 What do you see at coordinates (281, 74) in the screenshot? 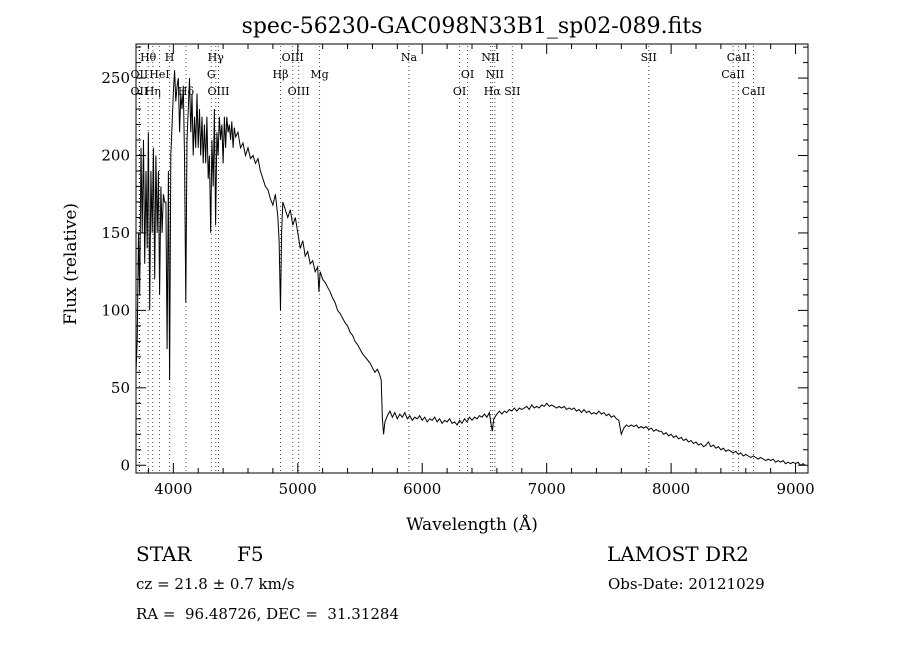
I see `spectral-line-label: Hβ` at bounding box center [281, 74].